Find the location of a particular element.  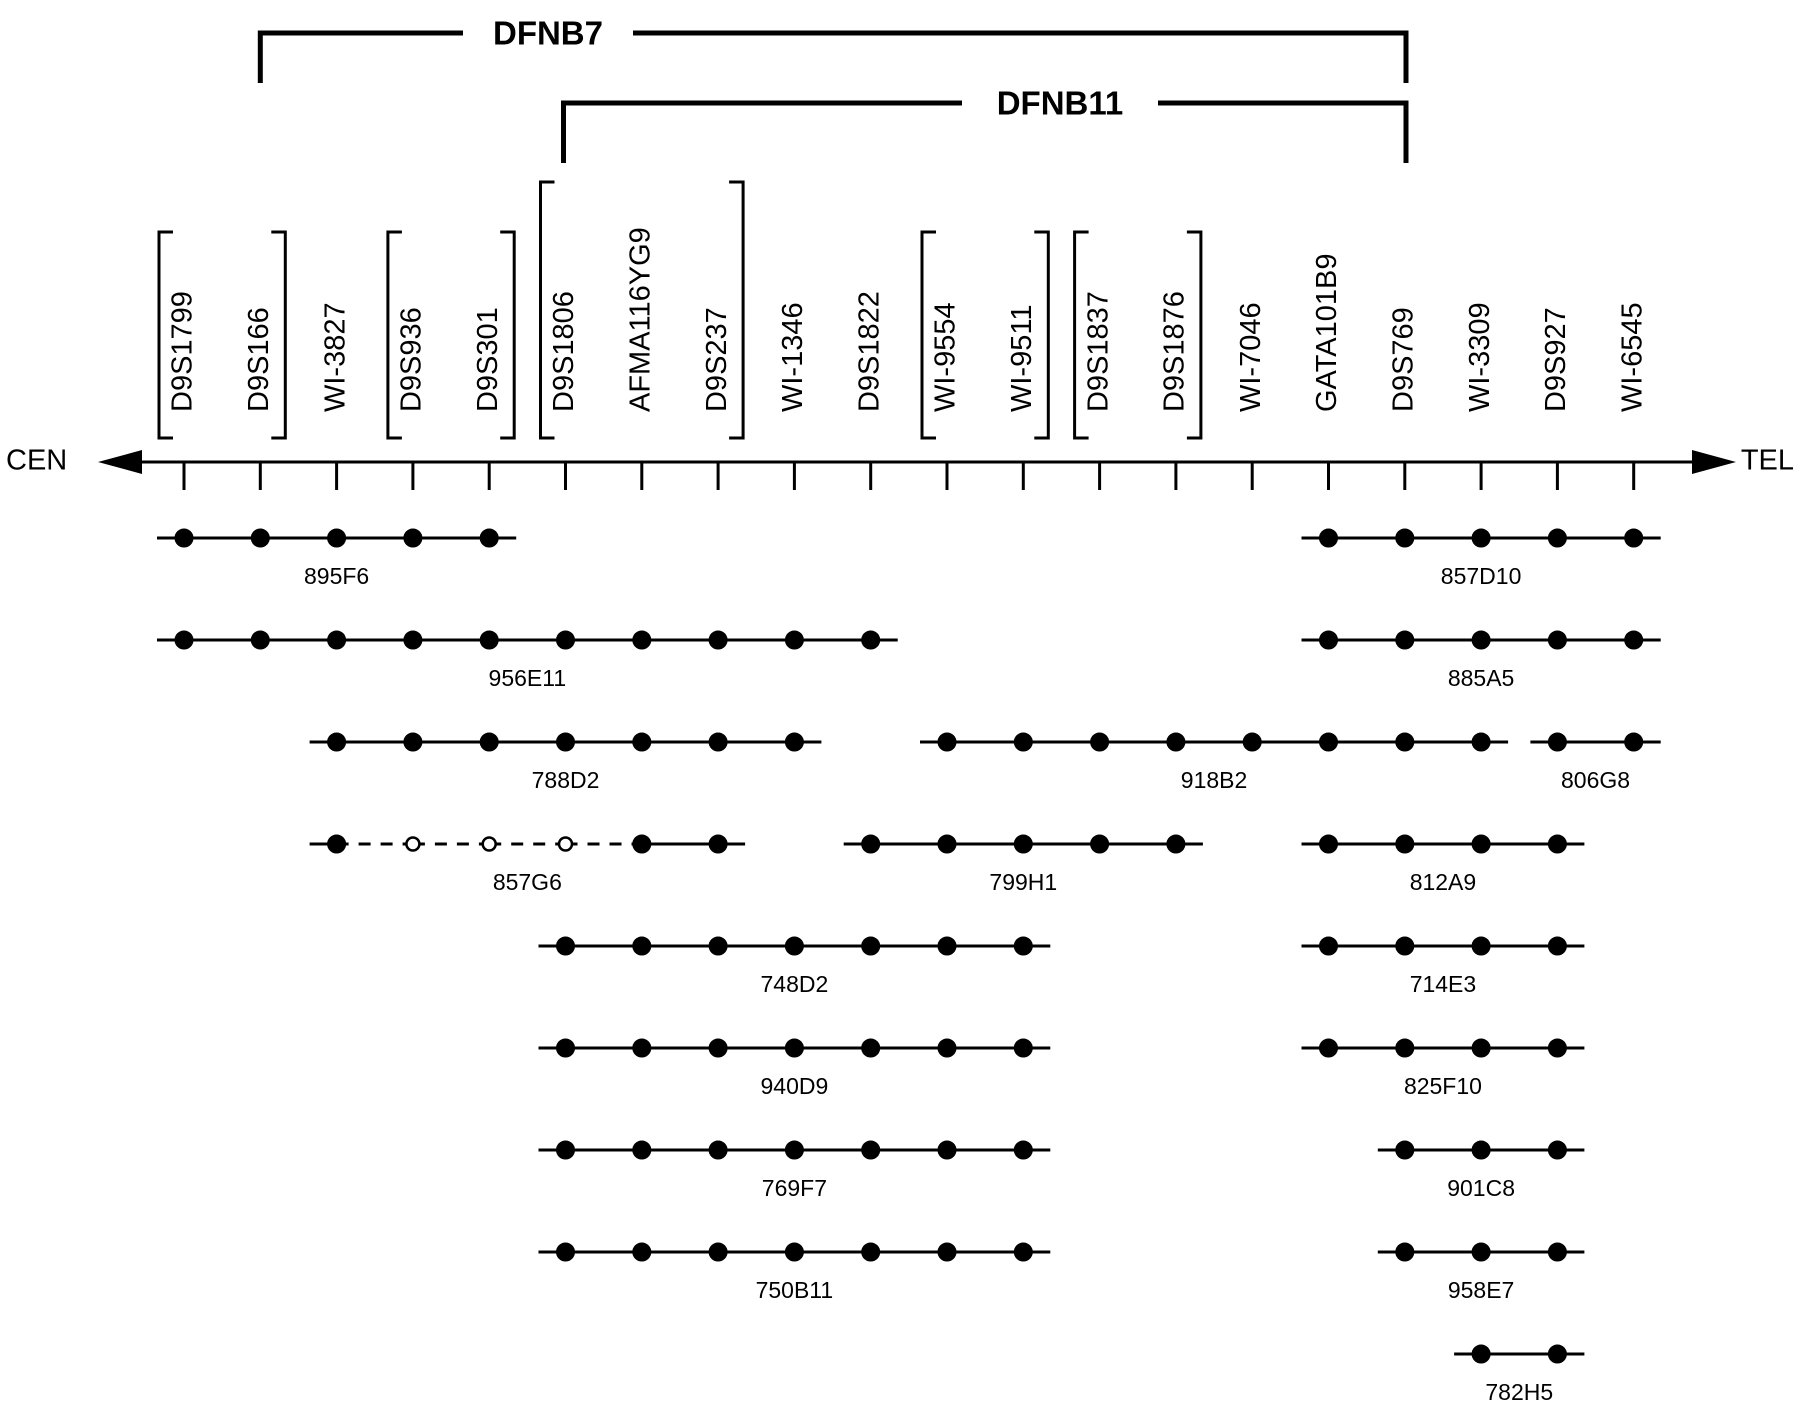

clone-label: 714E3 is located at coordinates (1443, 984).